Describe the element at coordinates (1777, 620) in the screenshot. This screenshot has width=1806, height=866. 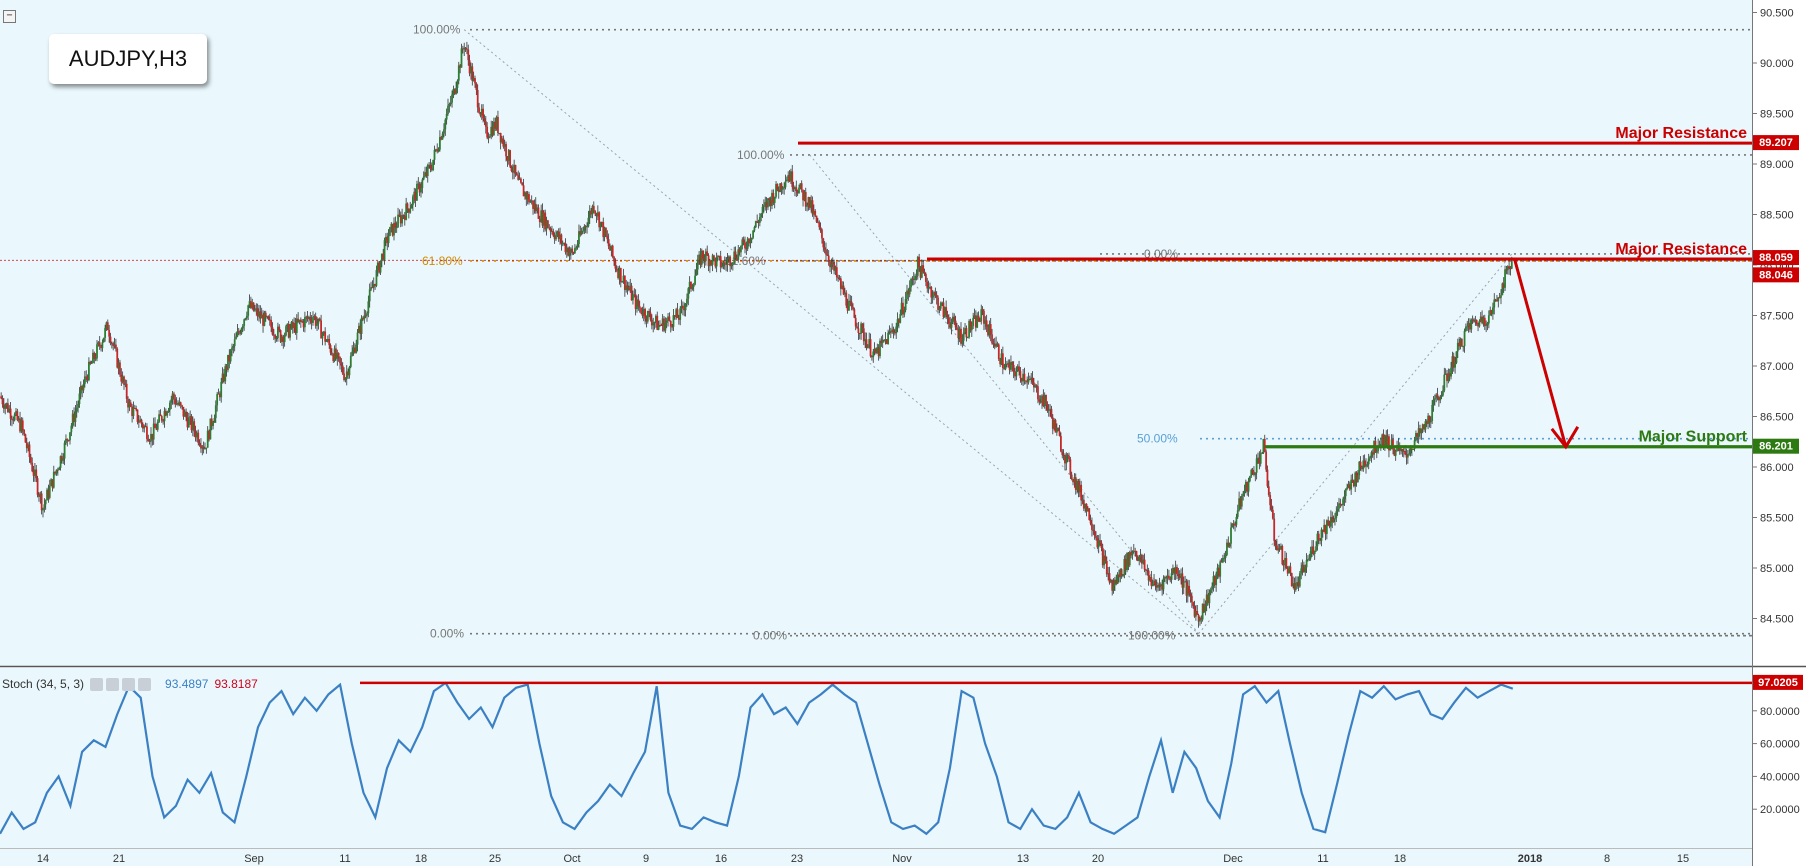
I see `price-tick-label: 84.500` at that location.